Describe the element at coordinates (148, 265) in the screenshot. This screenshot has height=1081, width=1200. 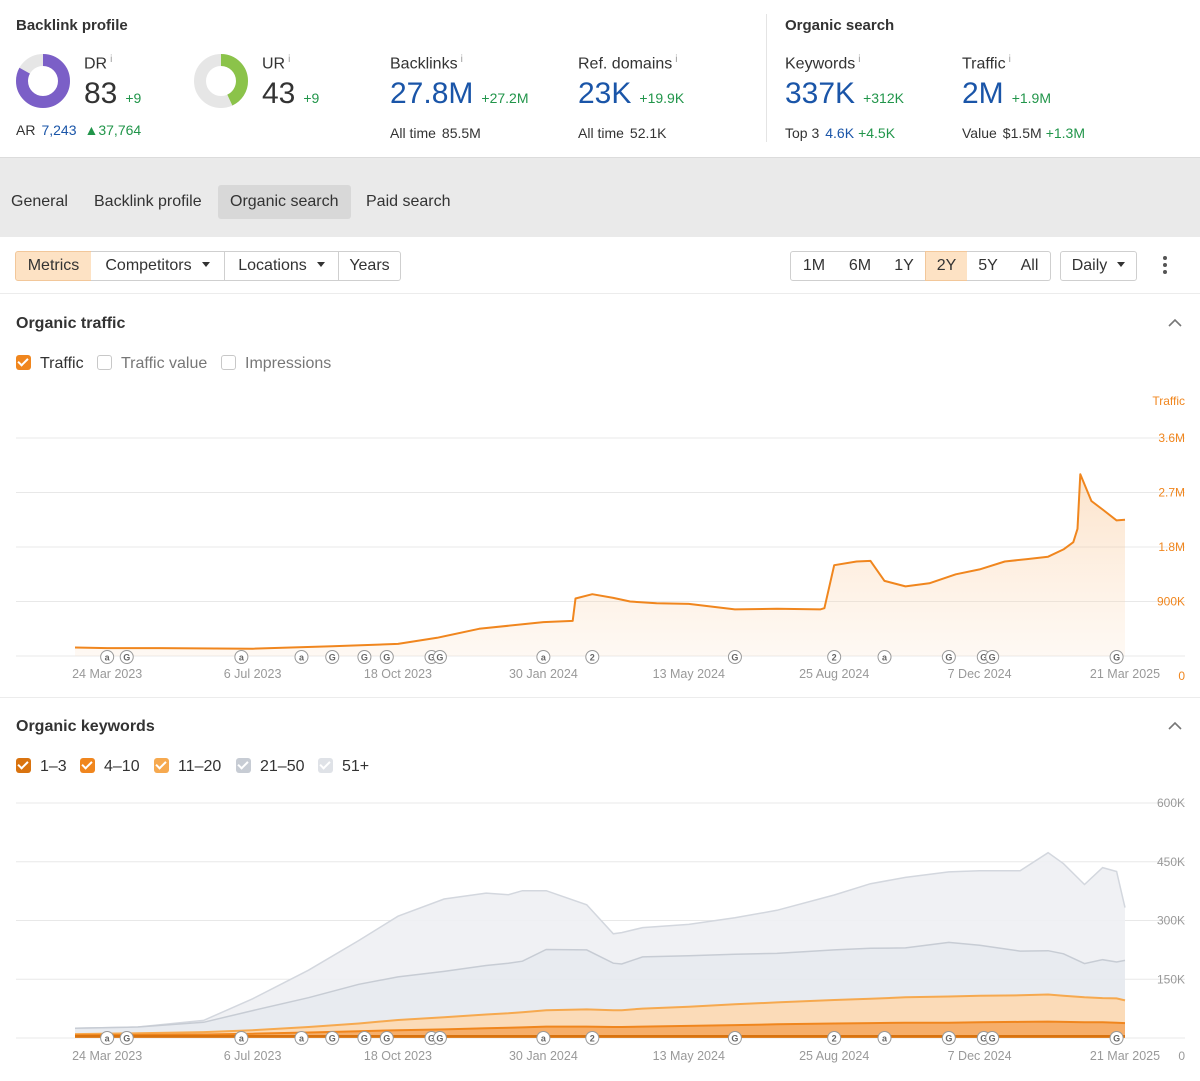
I see `competitors-label: Competitors` at that location.